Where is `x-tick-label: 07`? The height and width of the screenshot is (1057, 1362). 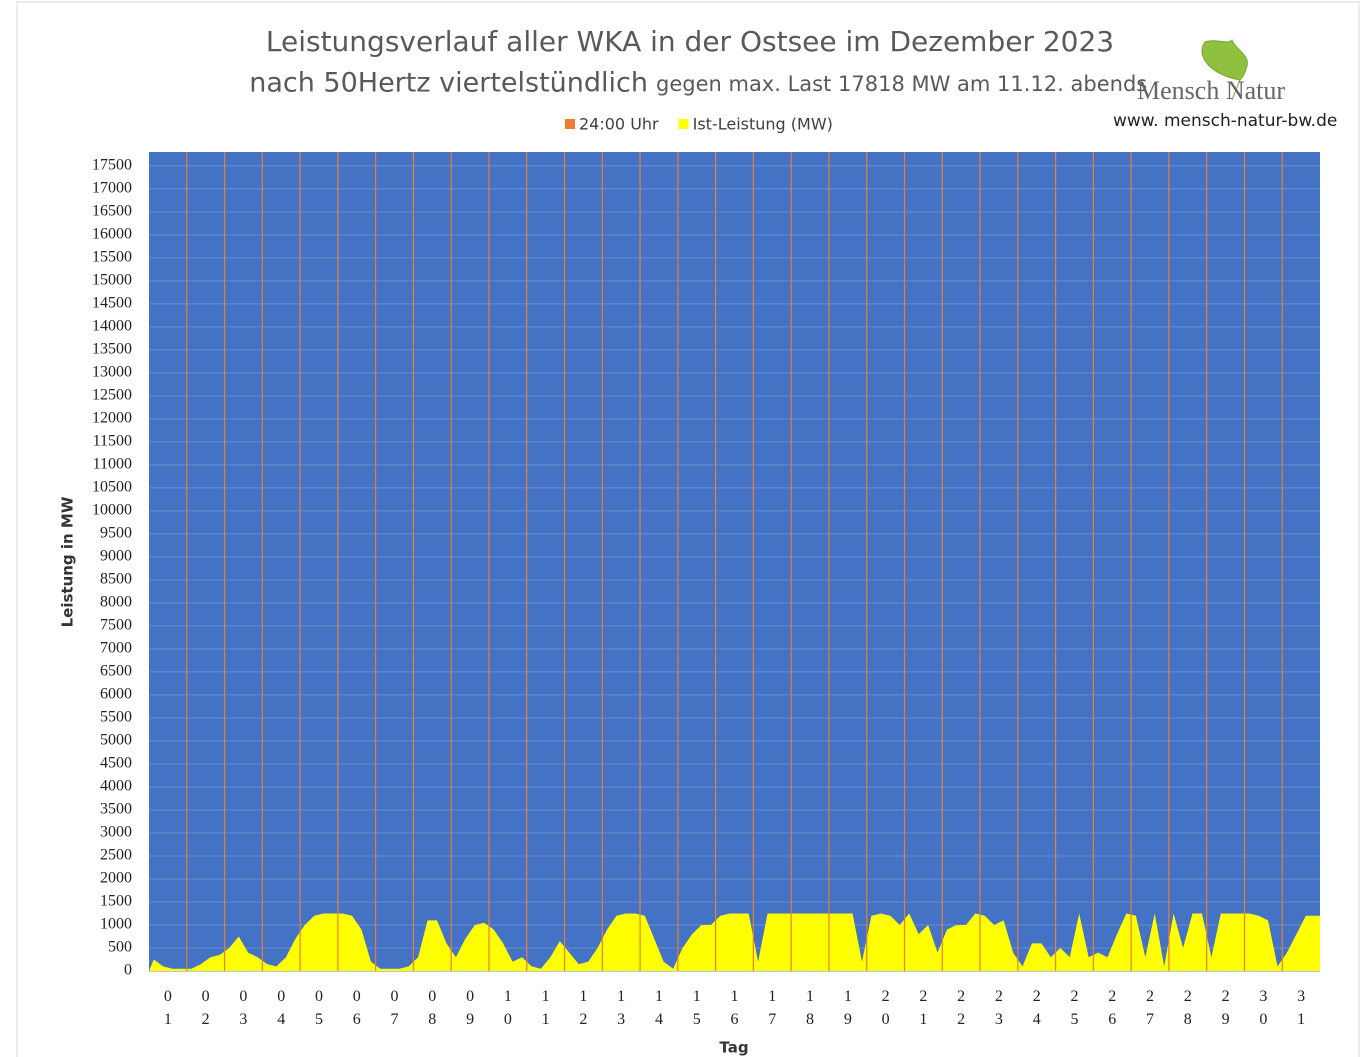 x-tick-label: 07 is located at coordinates (394, 1008).